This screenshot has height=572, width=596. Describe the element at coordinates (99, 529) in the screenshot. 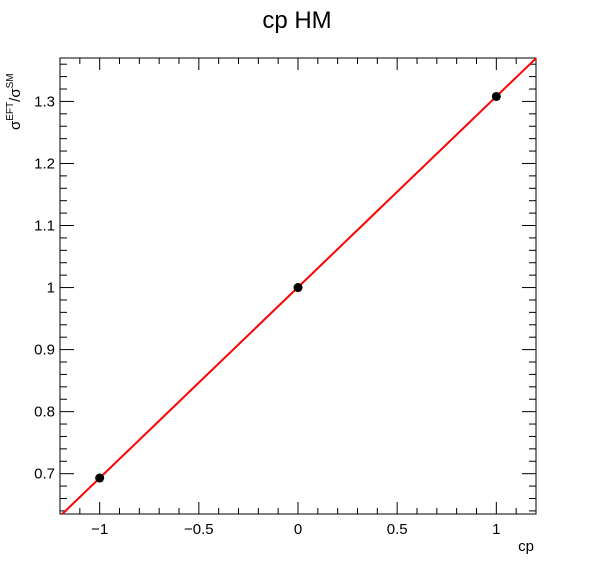

I see `x-tick-label: −1` at that location.